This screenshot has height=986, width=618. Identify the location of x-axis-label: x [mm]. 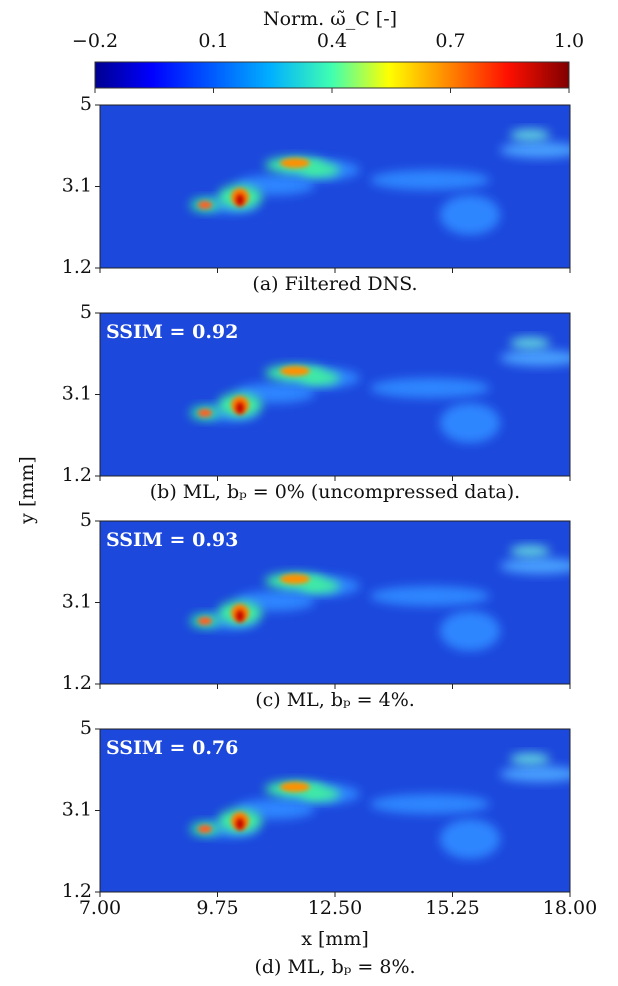
(335, 939).